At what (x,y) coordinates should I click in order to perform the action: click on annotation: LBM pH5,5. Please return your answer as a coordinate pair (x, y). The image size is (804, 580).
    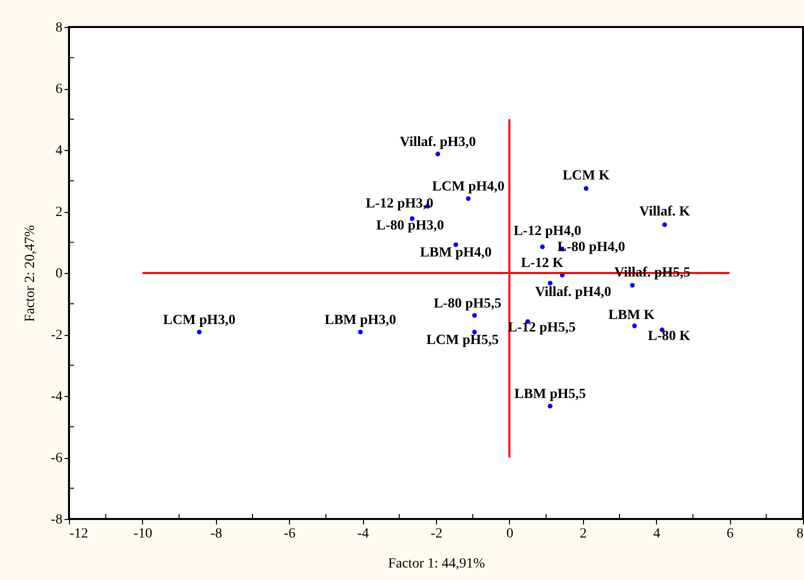
    Looking at the image, I should click on (550, 394).